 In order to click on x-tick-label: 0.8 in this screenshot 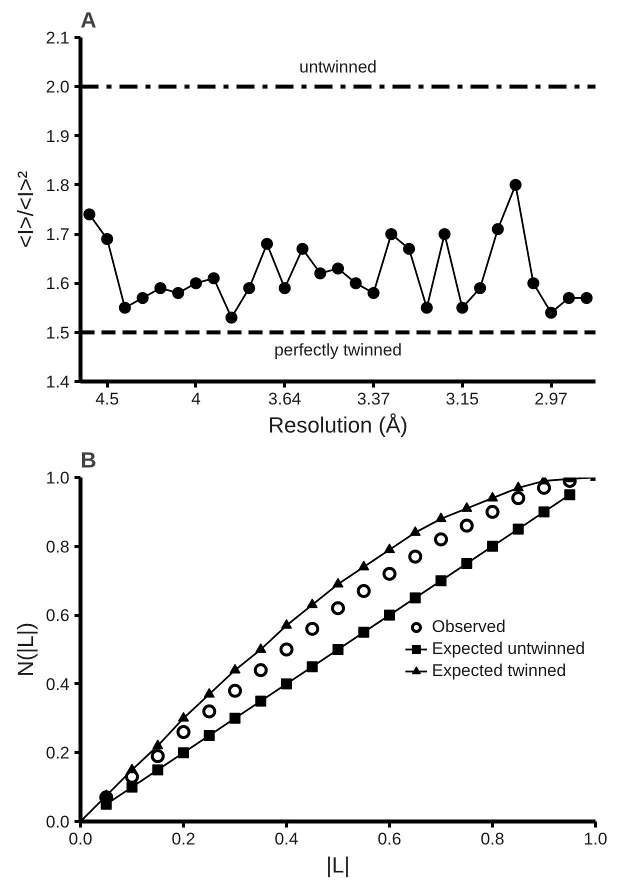, I will do `click(492, 839)`.